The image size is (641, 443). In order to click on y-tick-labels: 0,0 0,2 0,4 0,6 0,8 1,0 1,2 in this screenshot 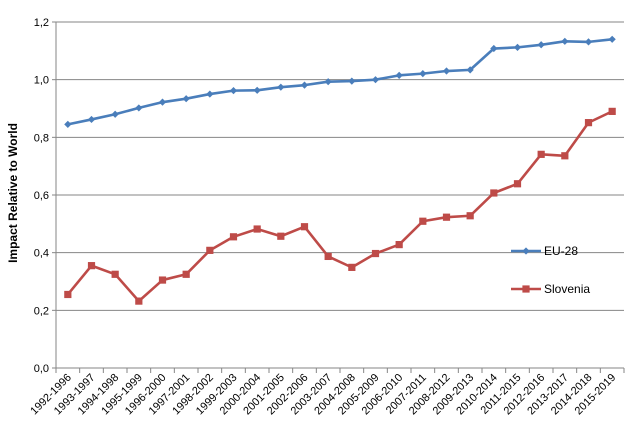, I will do `click(41, 196)`.